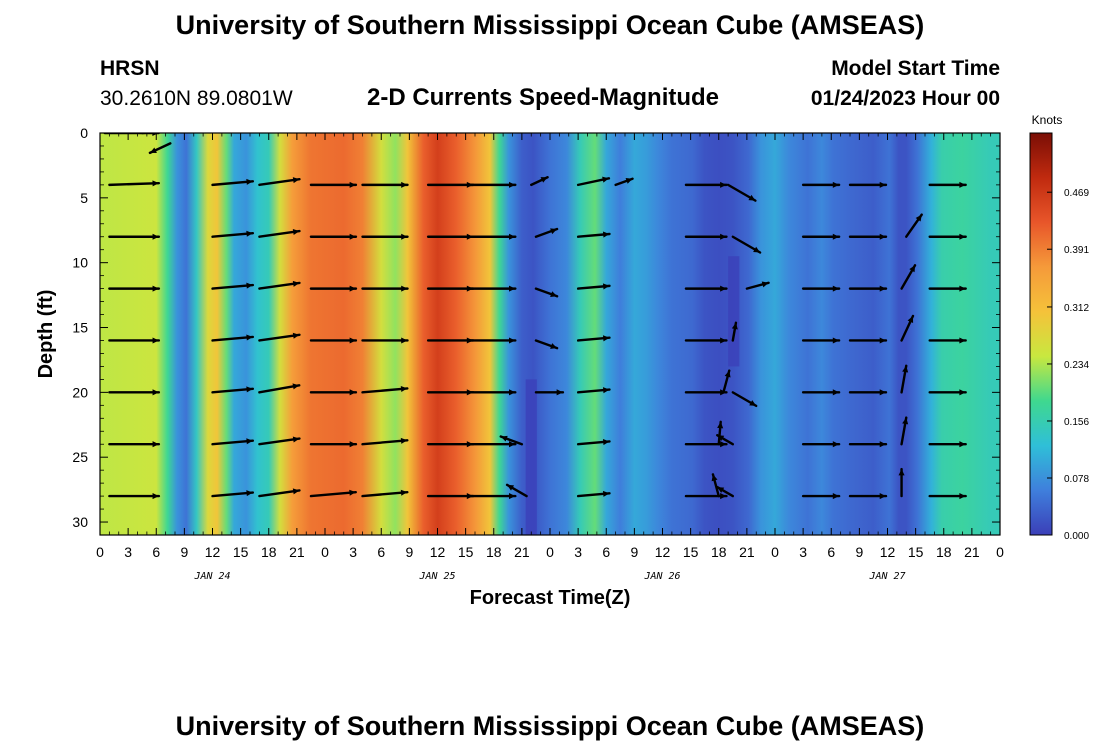 The height and width of the screenshot is (750, 1100). I want to click on date-label-3: JAN 27, so click(886, 576).